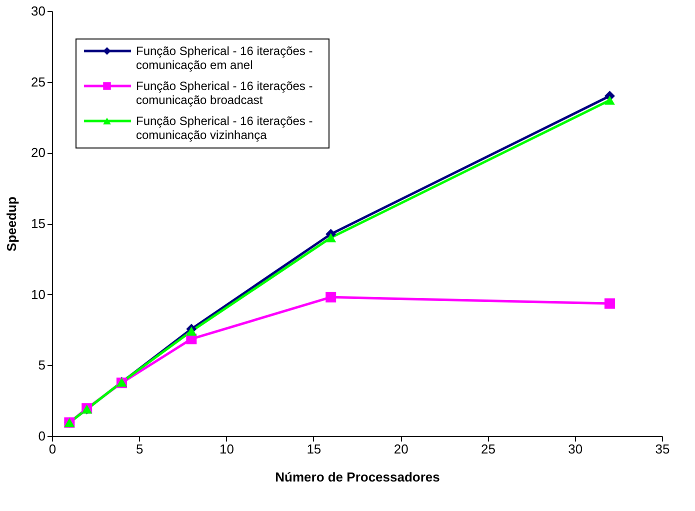  Describe the element at coordinates (42, 436) in the screenshot. I see `y-tick-label: 0` at that location.